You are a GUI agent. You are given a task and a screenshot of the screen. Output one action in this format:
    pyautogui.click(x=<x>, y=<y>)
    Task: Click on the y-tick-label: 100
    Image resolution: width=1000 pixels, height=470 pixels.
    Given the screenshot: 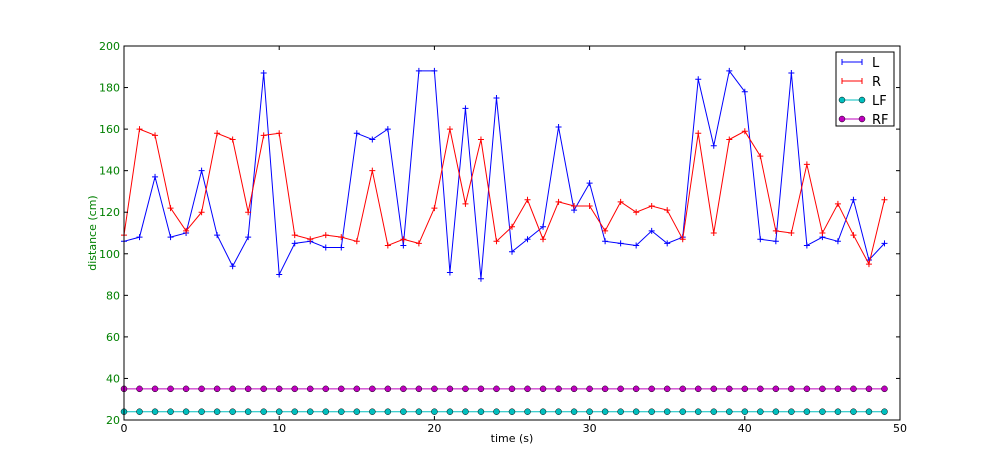 What is the action you would take?
    pyautogui.click(x=109, y=254)
    